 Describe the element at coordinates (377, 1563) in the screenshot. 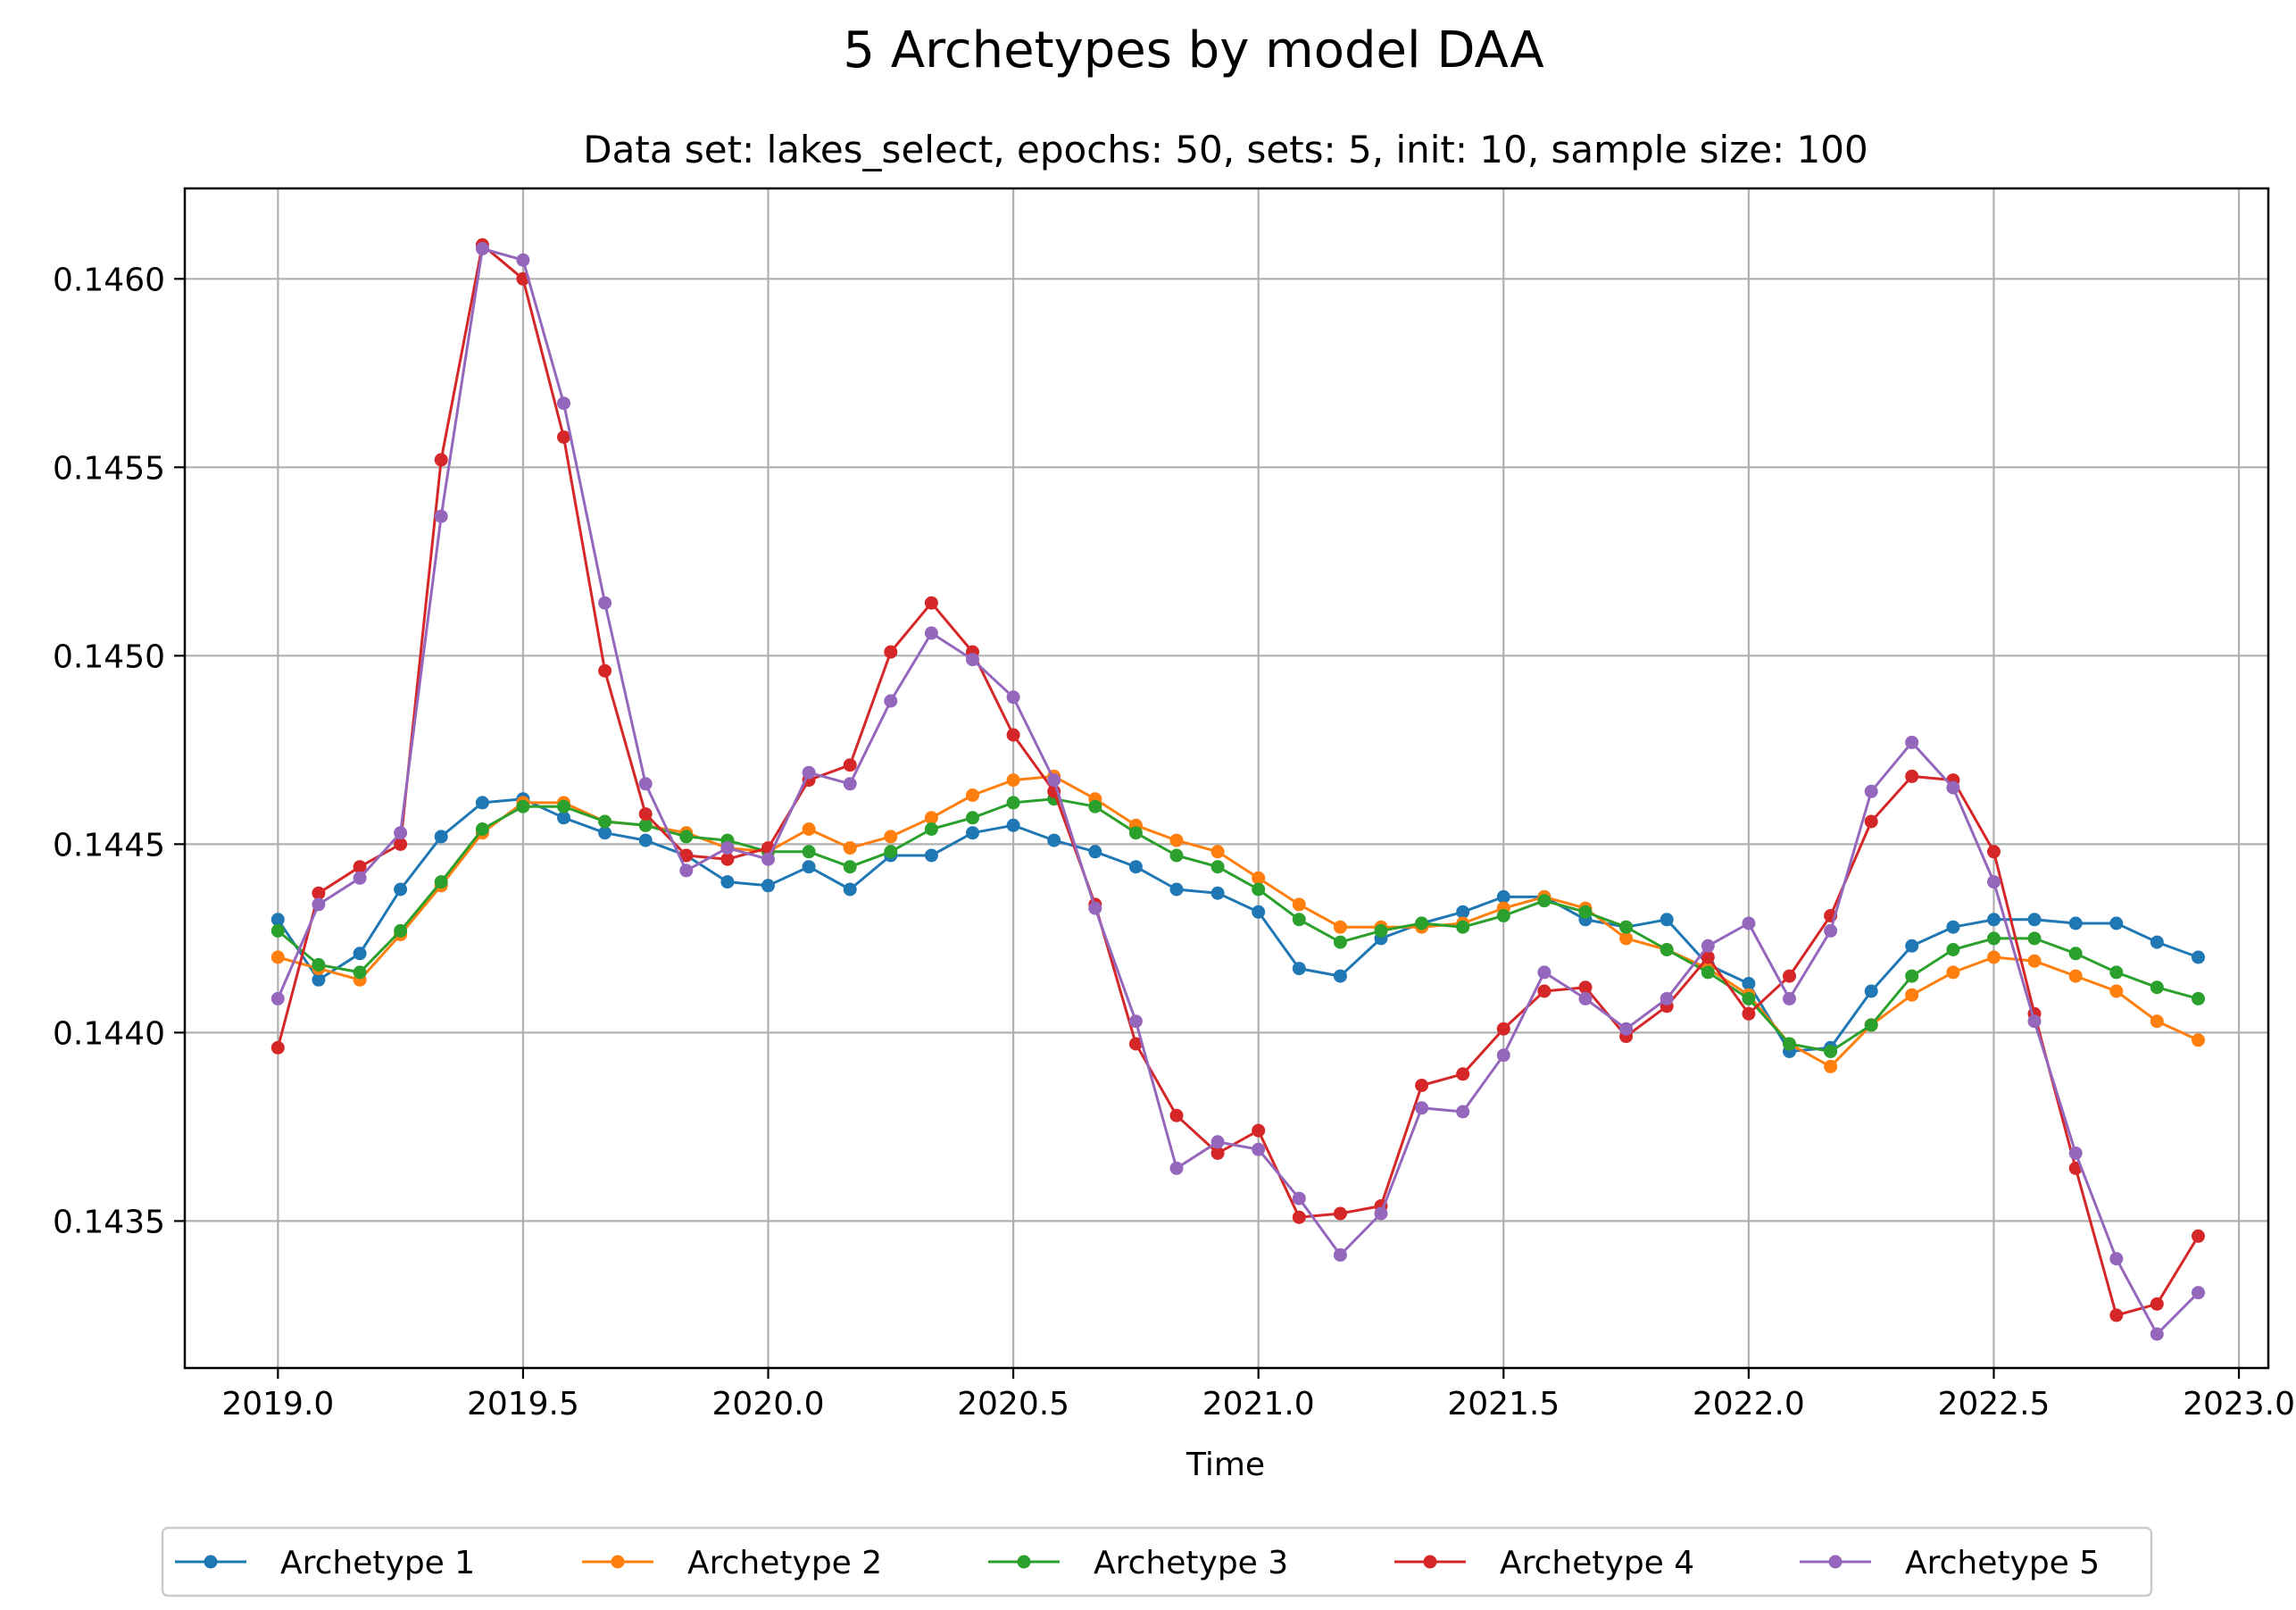

I see `legend-label: Archetype 1` at that location.